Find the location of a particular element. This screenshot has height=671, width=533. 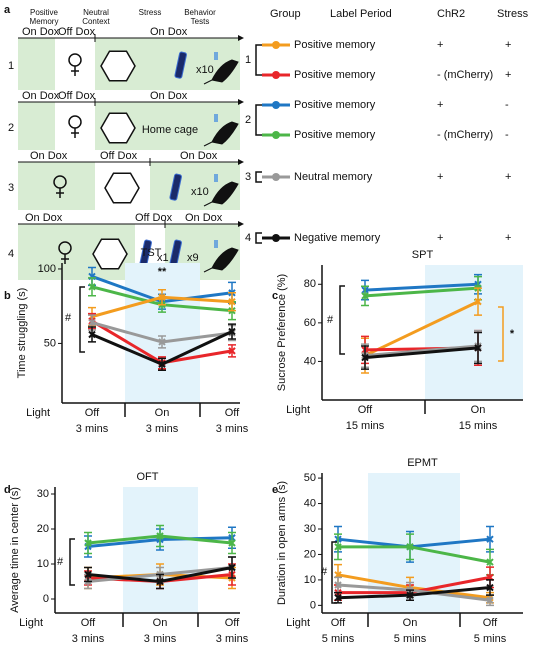

chart-title: TST is located at coordinates (151, 253).